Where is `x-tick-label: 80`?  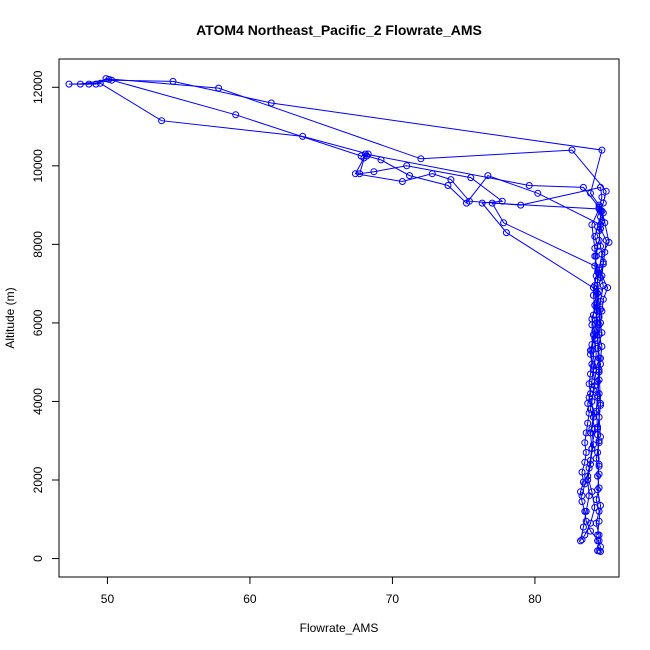
x-tick-label: 80 is located at coordinates (535, 599).